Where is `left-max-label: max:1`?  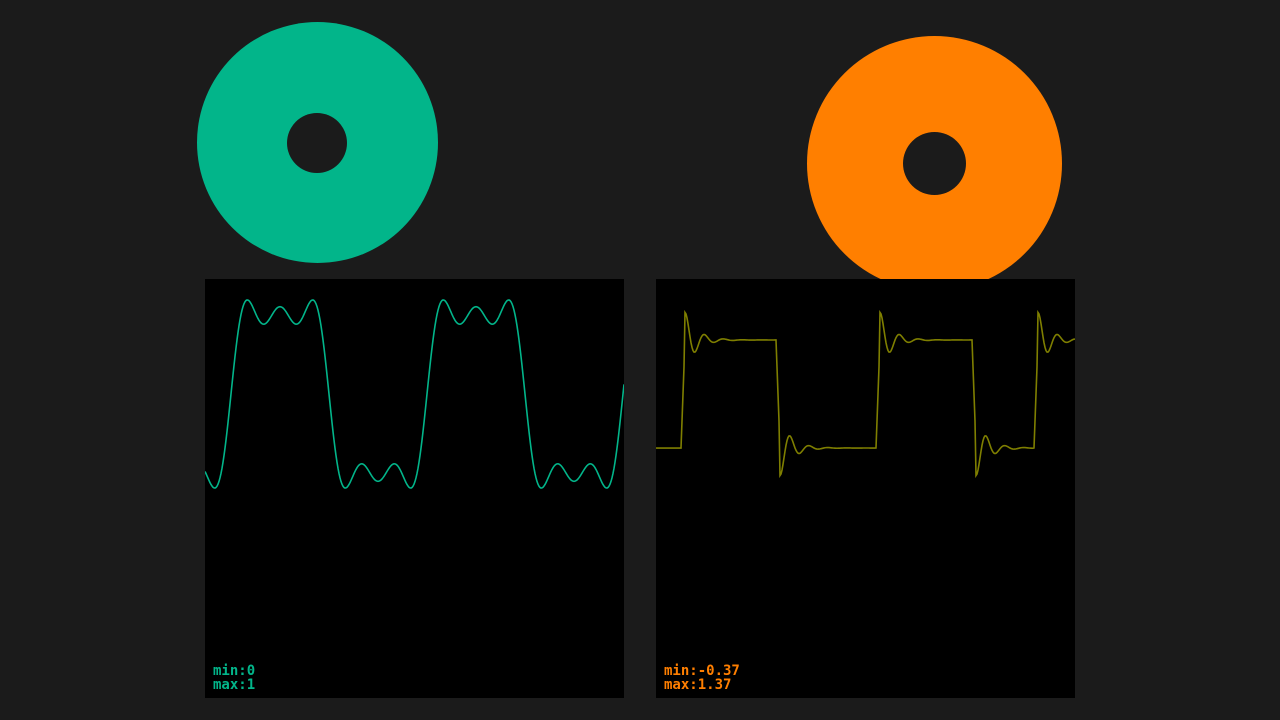 left-max-label: max:1 is located at coordinates (234, 685).